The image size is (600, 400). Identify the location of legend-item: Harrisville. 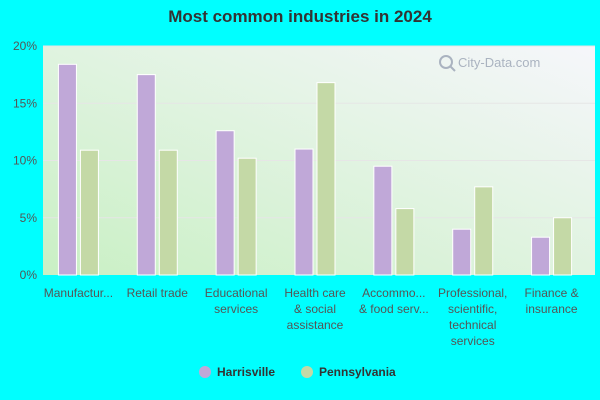
(237, 372).